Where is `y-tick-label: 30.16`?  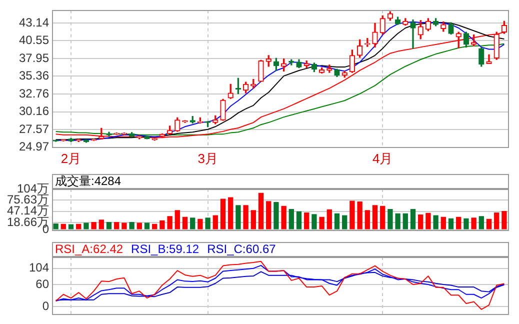
y-tick-label: 30.16 is located at coordinates (34, 111).